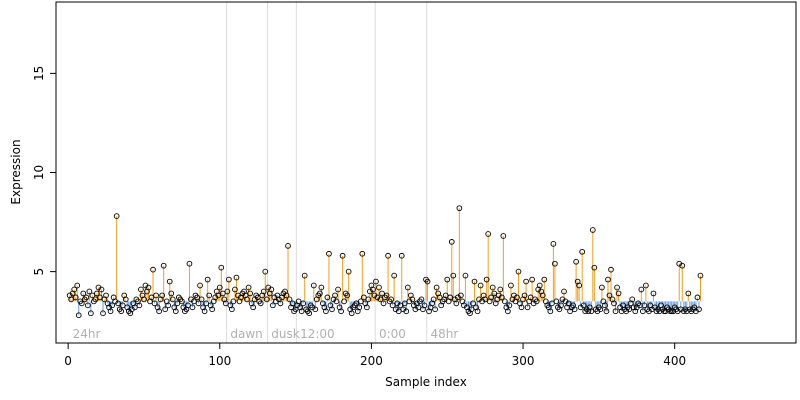 The height and width of the screenshot is (400, 800). Describe the element at coordinates (392, 334) in the screenshot. I see `region-label: 0:00` at that location.